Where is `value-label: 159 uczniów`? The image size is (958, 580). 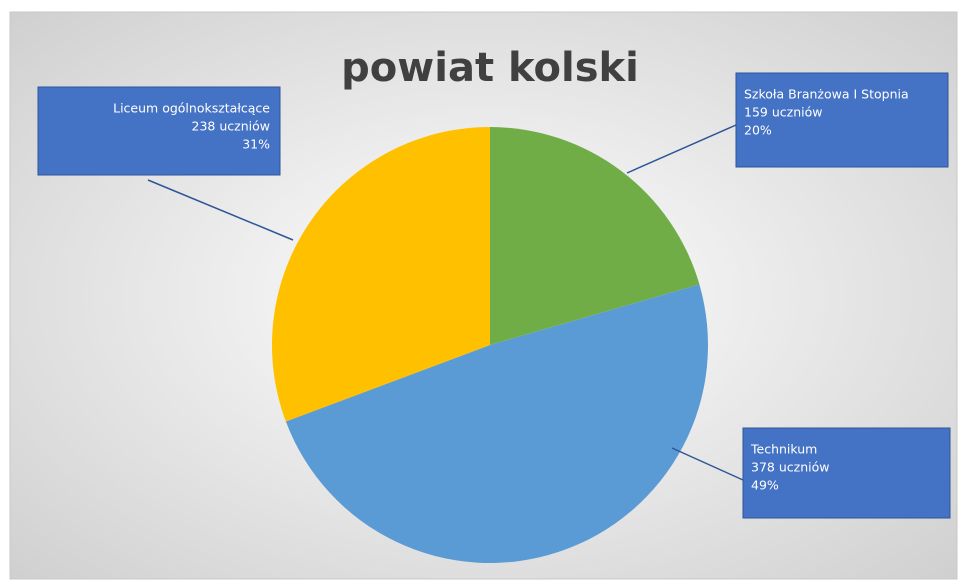
value-label: 159 uczniów is located at coordinates (783, 112).